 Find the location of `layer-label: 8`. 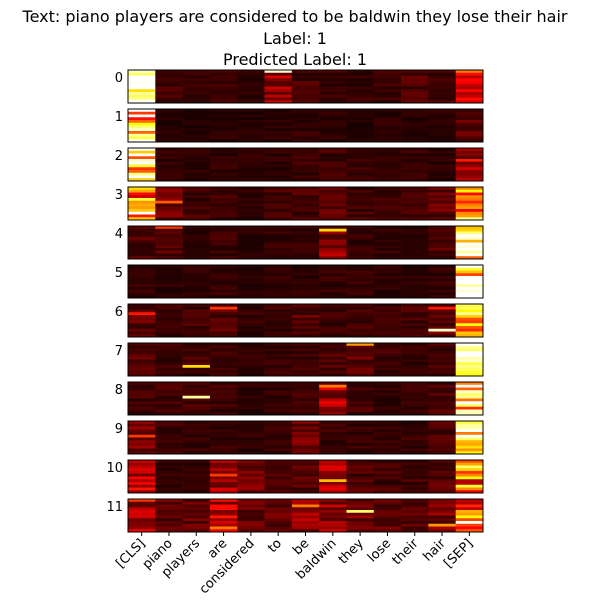

layer-label: 8 is located at coordinates (119, 390).